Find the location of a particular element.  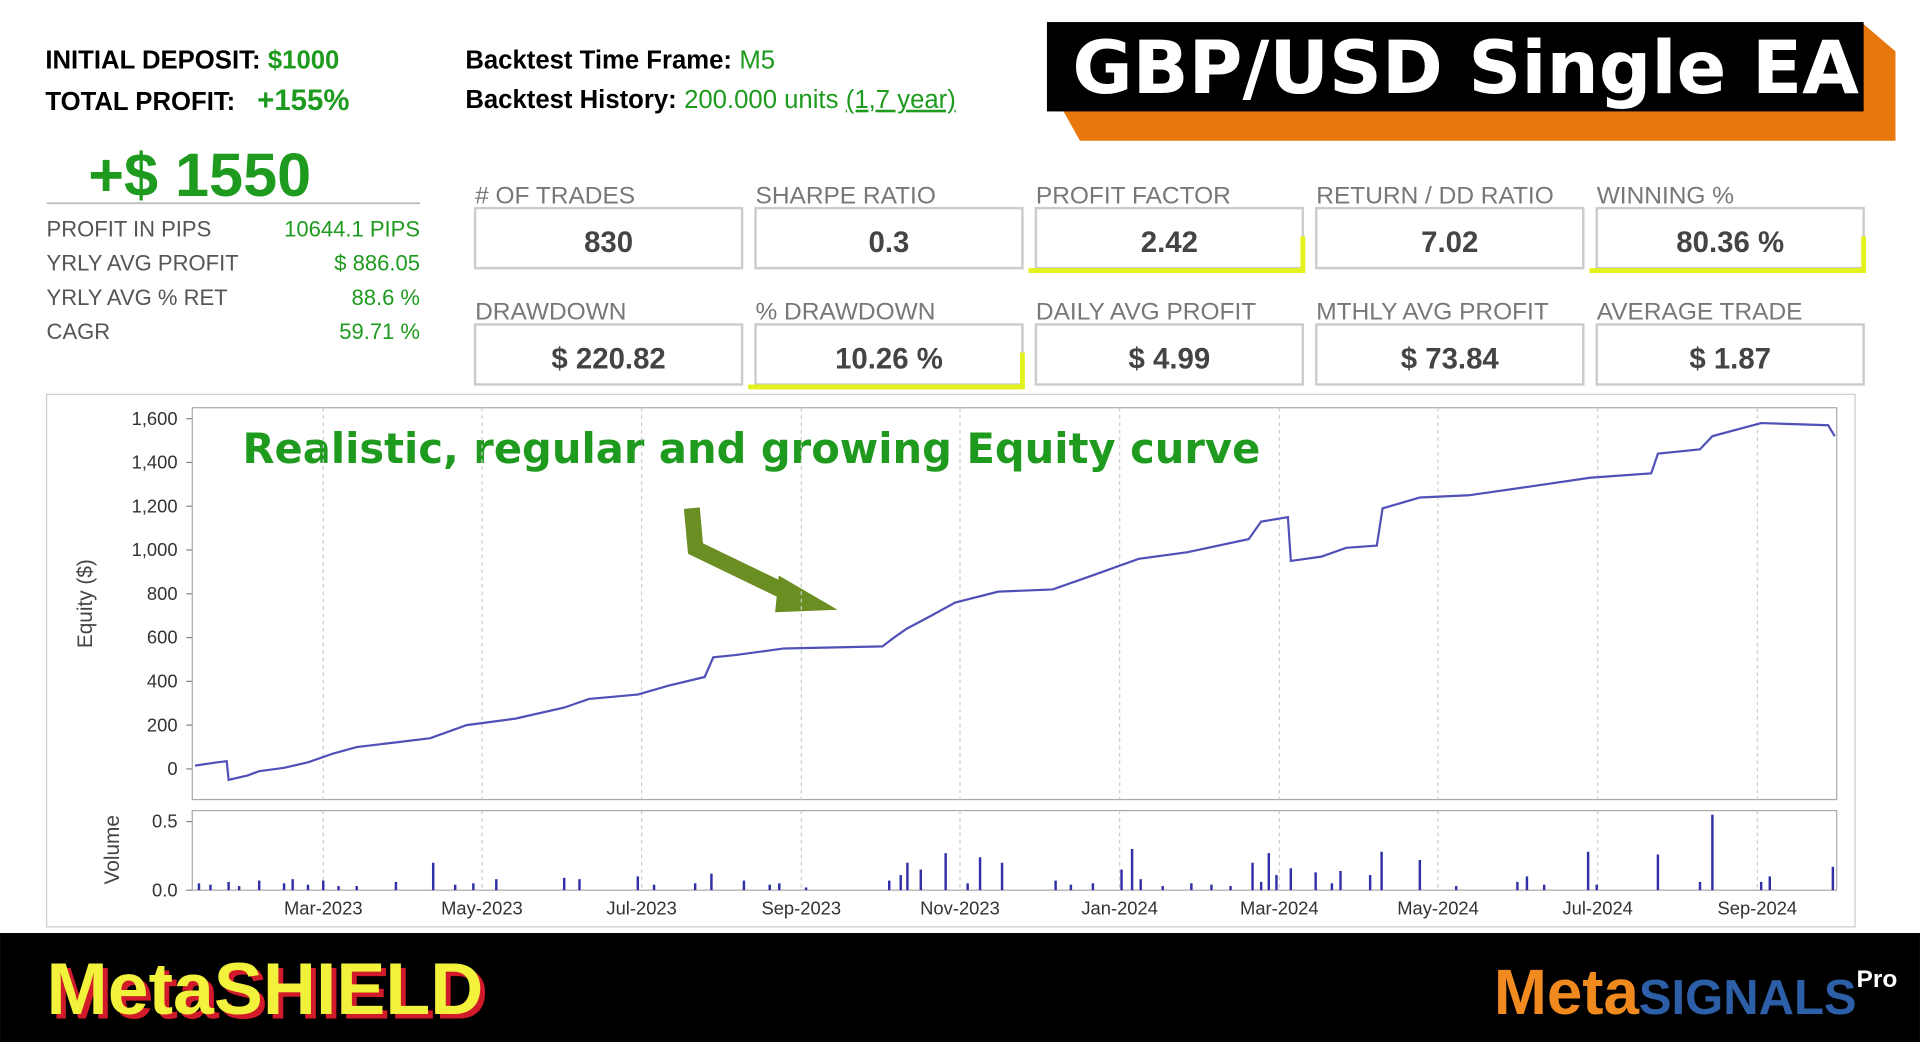

y-tick-label: 1,400 is located at coordinates (155, 462).